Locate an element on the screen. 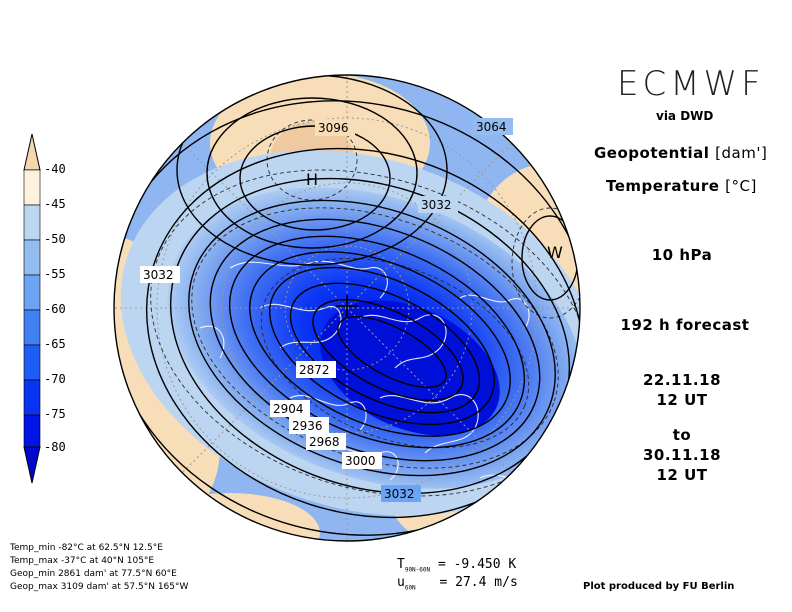 This screenshot has height=612, width=792. field-temperature-label: Temperature is located at coordinates (663, 186).